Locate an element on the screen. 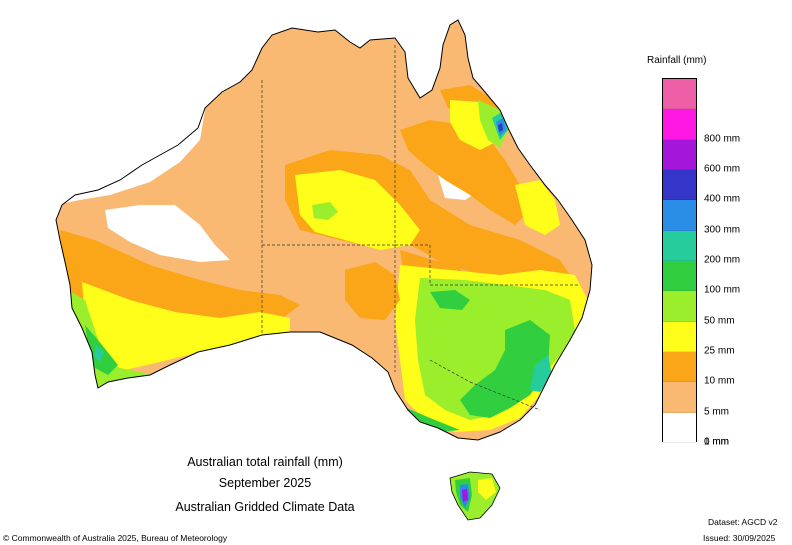 Image resolution: width=792 pixels, height=545 pixels. legend-label: 800 mm is located at coordinates (722, 139).